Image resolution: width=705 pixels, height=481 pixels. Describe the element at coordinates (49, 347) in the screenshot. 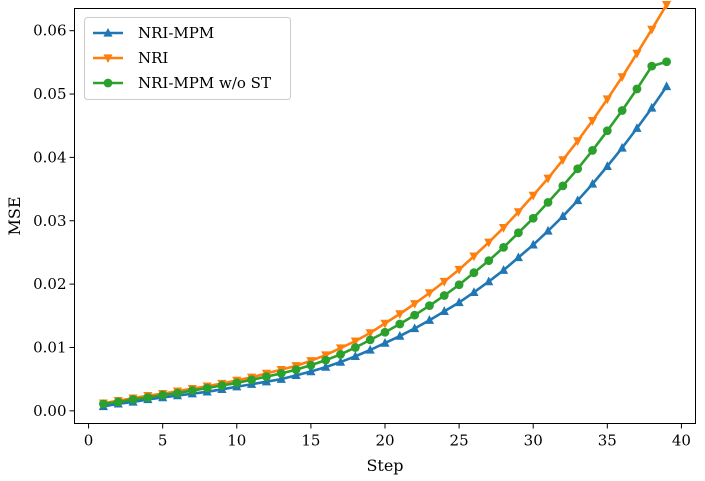

I see `y-tick-label: 0.01` at that location.